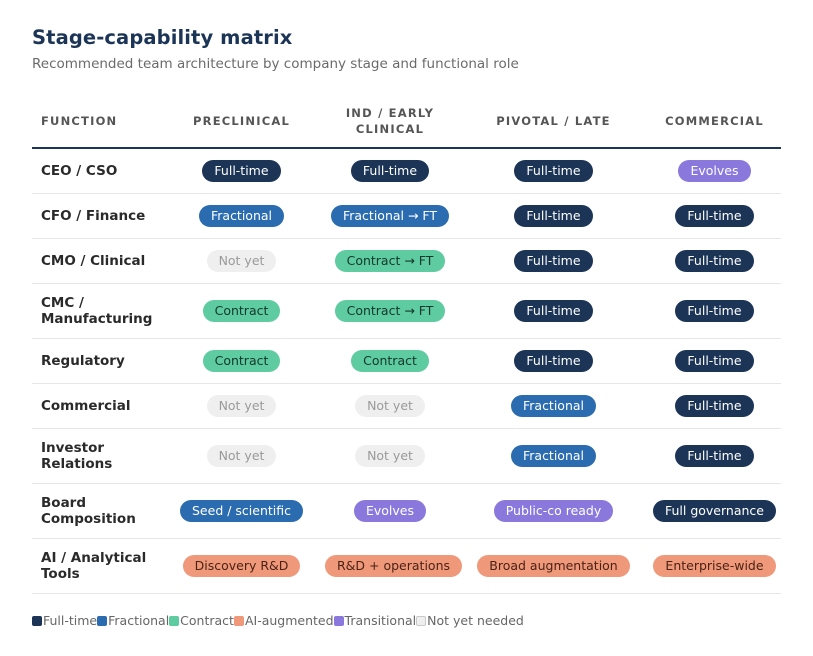  Describe the element at coordinates (241, 566) in the screenshot. I see `table-cell: Discovery R&D` at that location.